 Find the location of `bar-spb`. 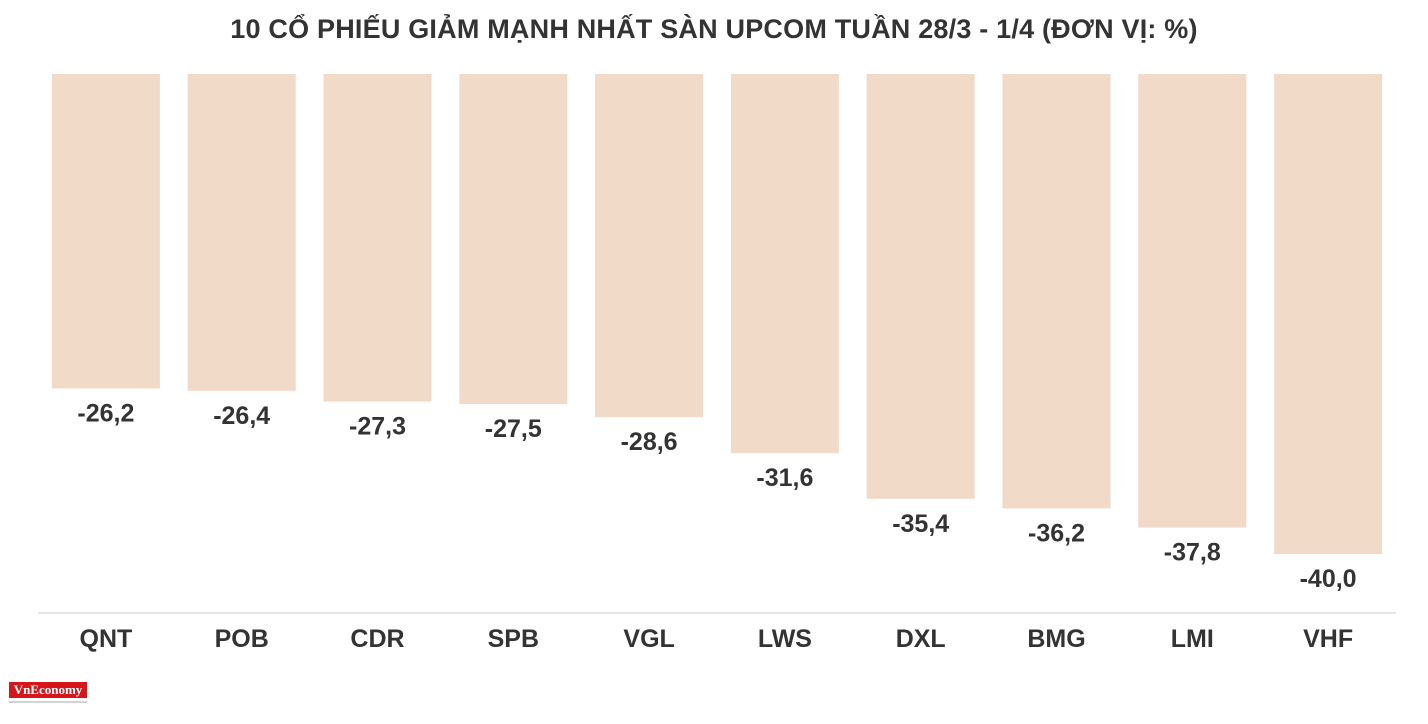

bar-spb is located at coordinates (513, 239).